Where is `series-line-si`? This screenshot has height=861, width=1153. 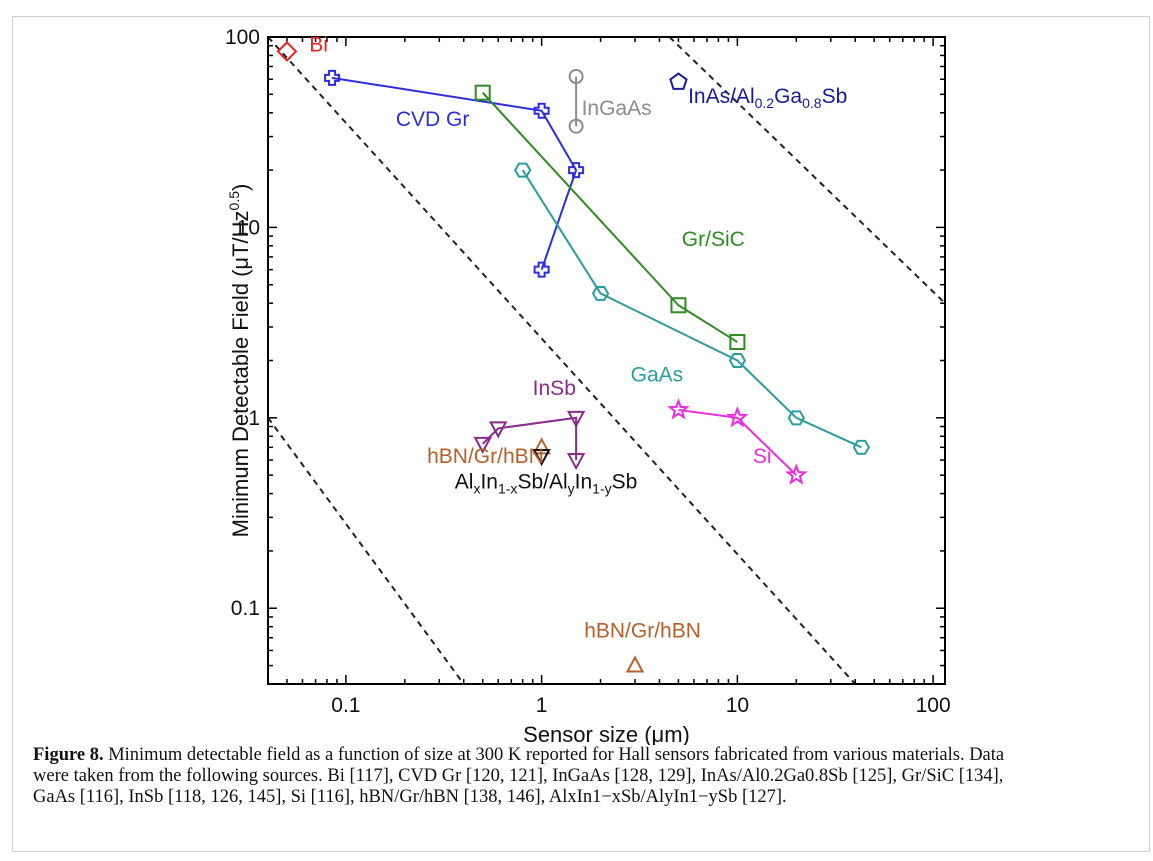 series-line-si is located at coordinates (737, 442).